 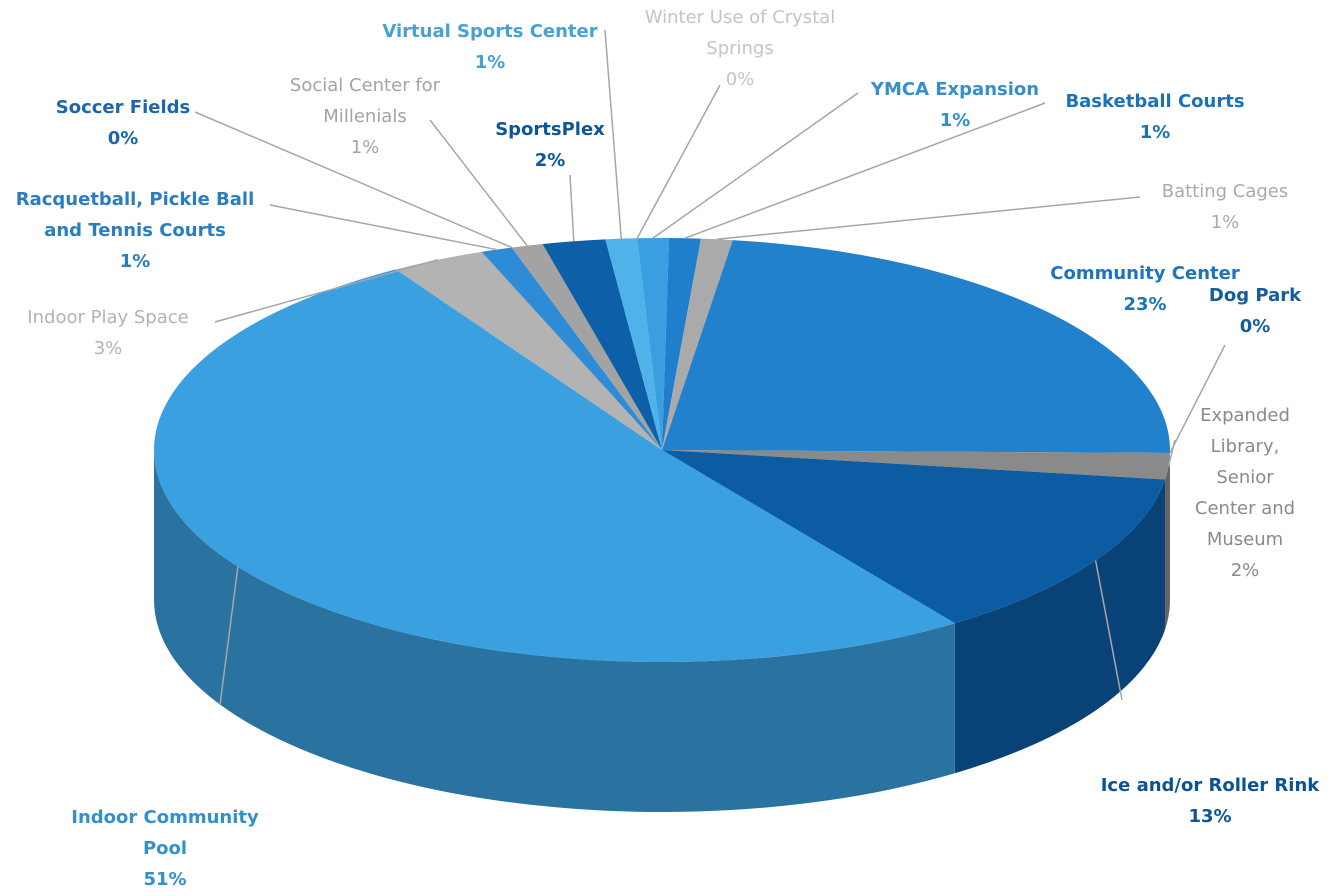 I want to click on slice-label: Soccer Fields 0%, so click(x=123, y=123).